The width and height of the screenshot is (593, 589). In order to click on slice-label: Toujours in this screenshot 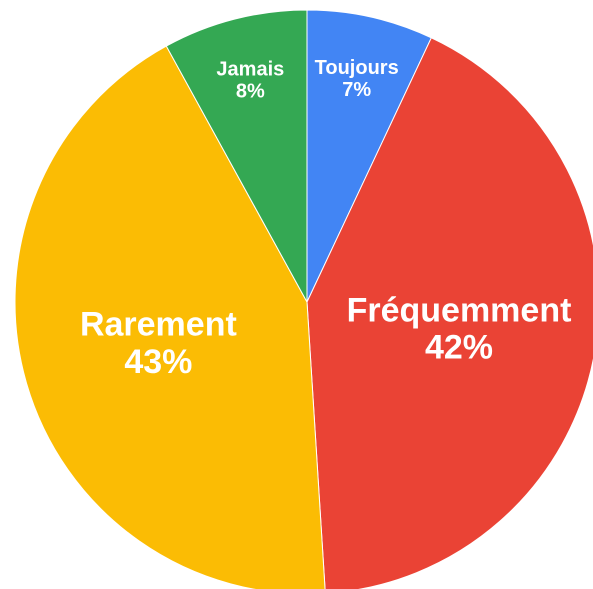, I will do `click(357, 68)`.